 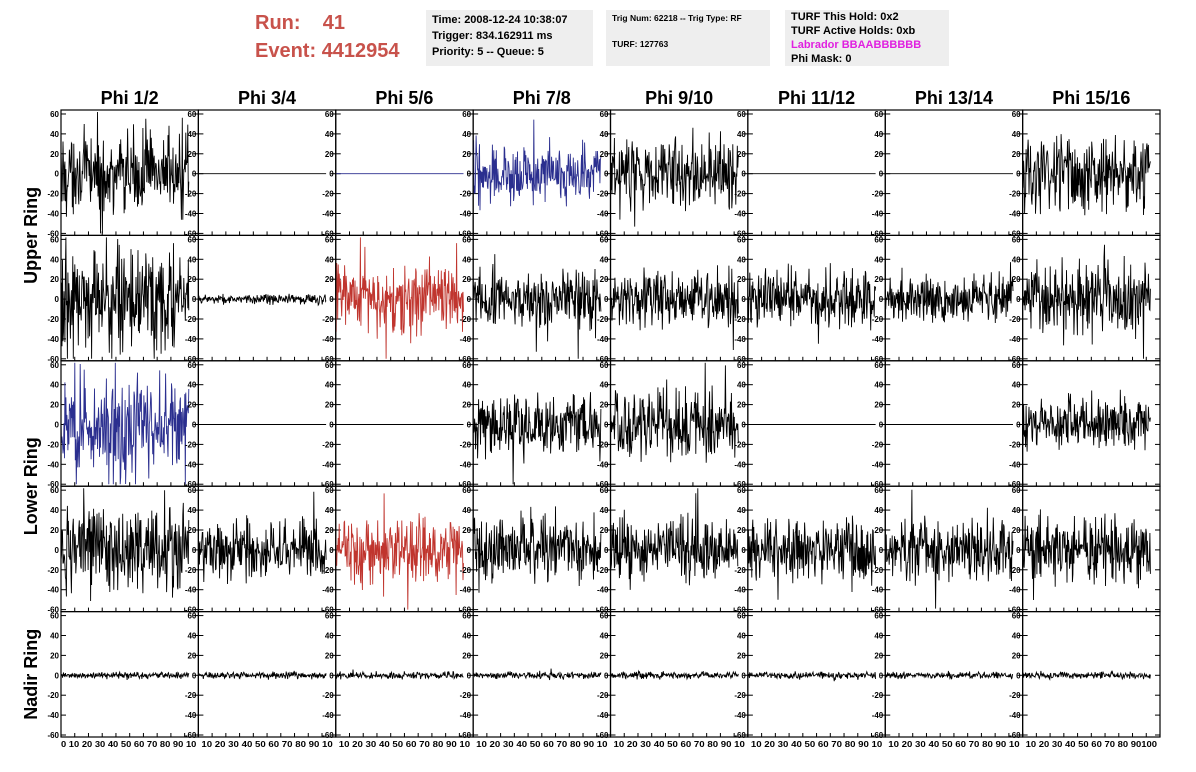 I want to click on turf-number: TURF: 127763, so click(x=640, y=44).